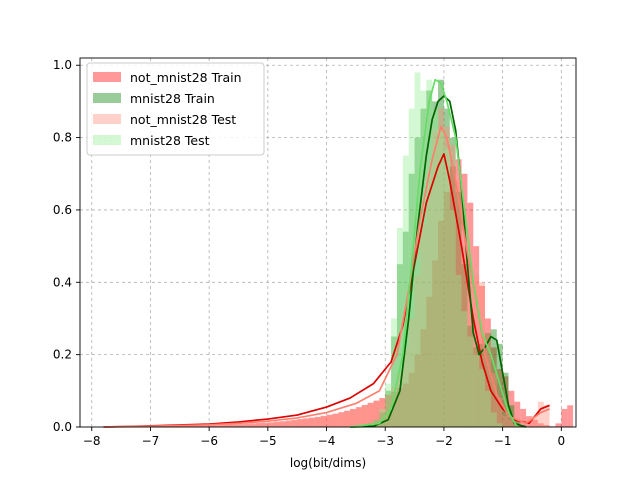 Image resolution: width=640 pixels, height=484 pixels. I want to click on x-tick-label: −7, so click(151, 441).